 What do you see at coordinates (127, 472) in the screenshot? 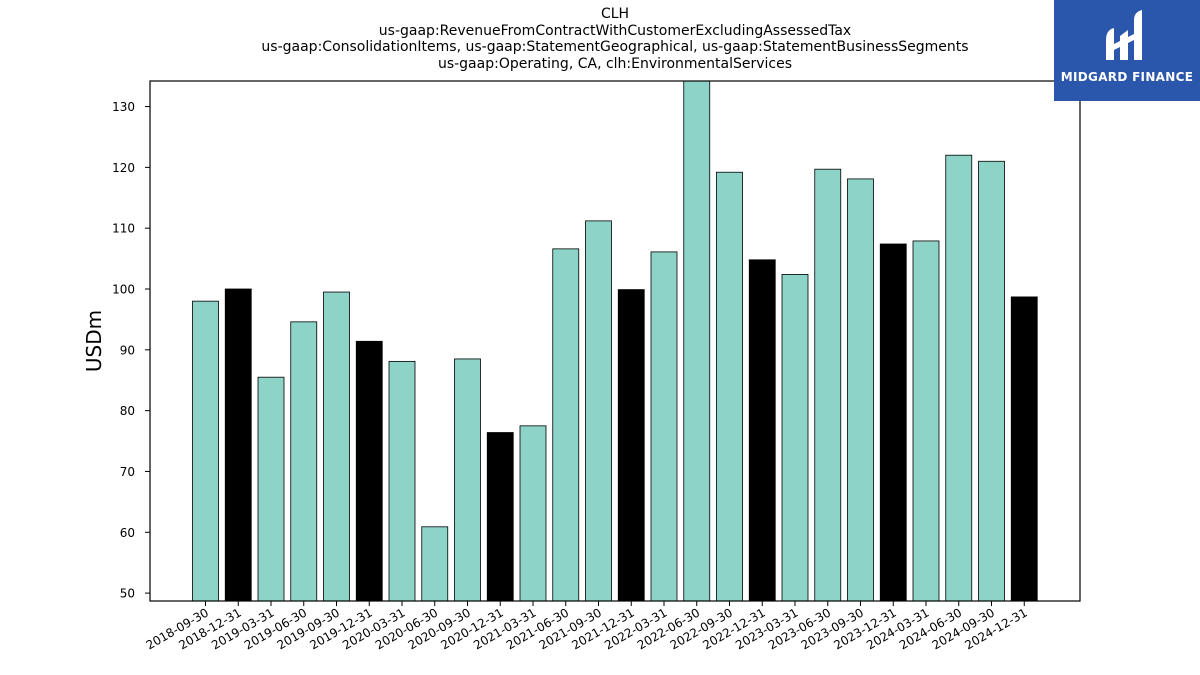
I see `y-tick-label: 70` at bounding box center [127, 472].